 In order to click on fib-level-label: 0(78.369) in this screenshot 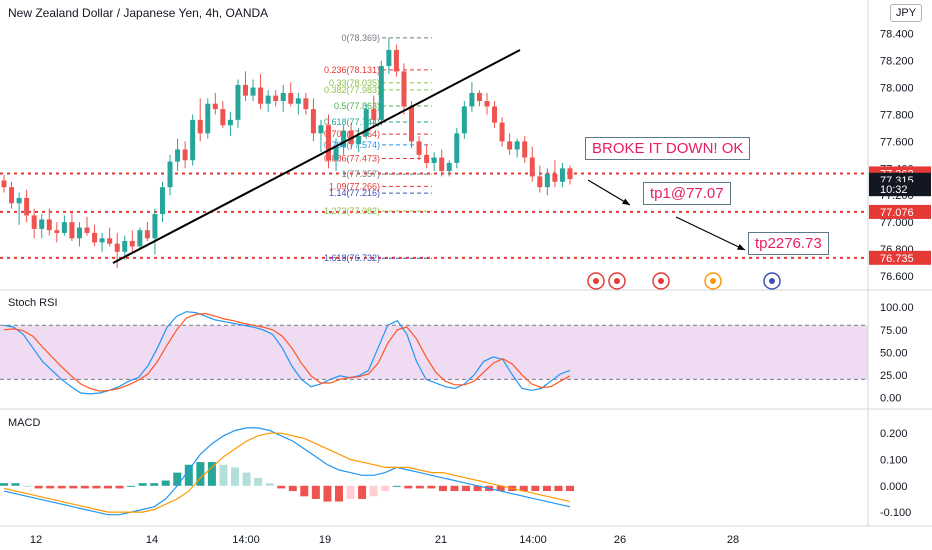, I will do `click(360, 38)`.